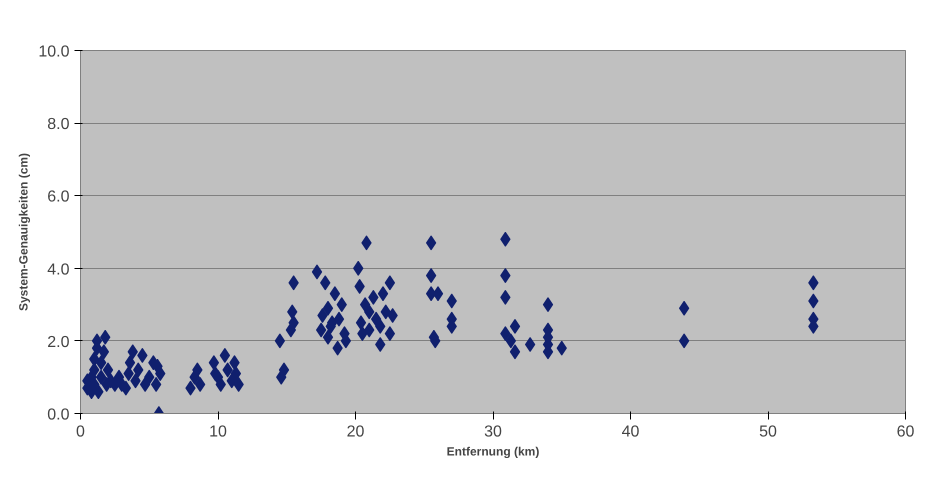 The image size is (931, 489). What do you see at coordinates (355, 432) in the screenshot?
I see `x-tick-label: 20` at bounding box center [355, 432].